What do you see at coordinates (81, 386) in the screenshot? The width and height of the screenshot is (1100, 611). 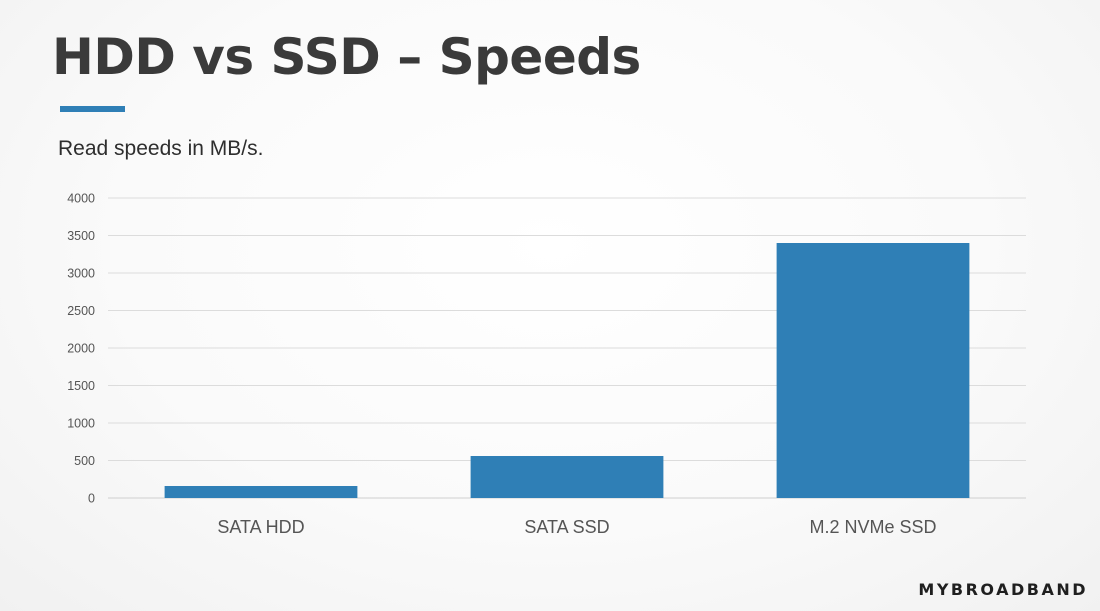 I see `y-tick-label: 1500` at bounding box center [81, 386].